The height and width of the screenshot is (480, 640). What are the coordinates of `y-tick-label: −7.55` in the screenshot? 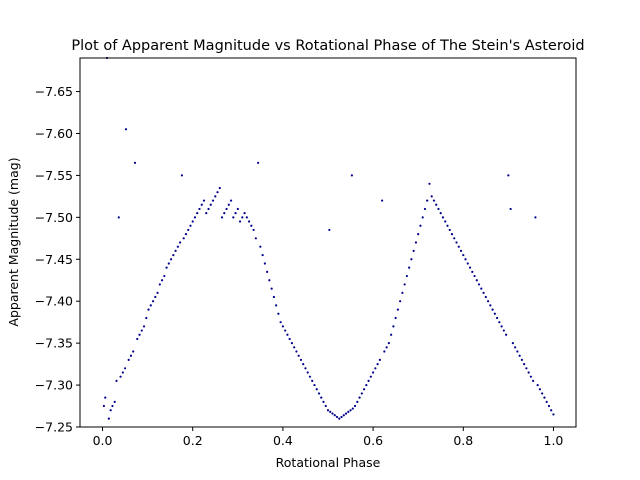 It's located at (54, 175).